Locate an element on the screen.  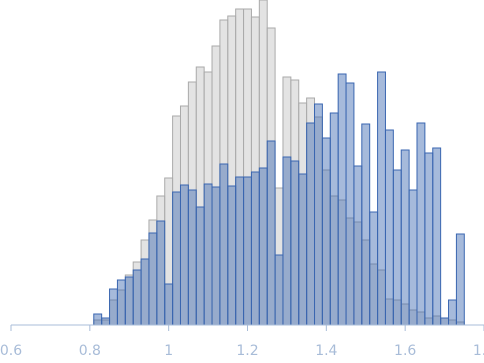
x-tick-label: 1 is located at coordinates (168, 351).